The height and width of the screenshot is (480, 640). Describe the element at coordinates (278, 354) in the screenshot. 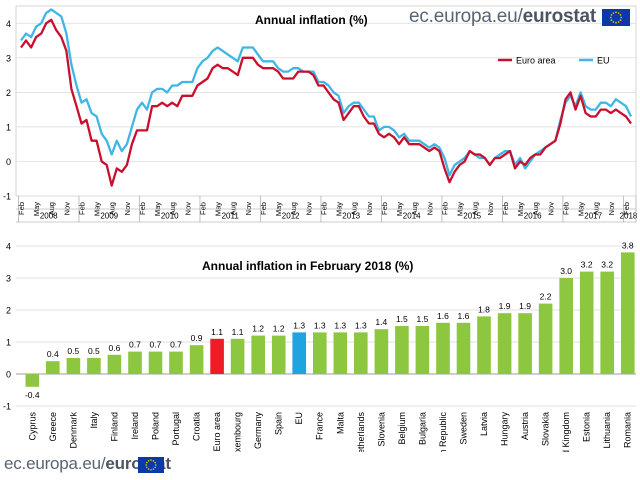

I see `bar-spain` at that location.